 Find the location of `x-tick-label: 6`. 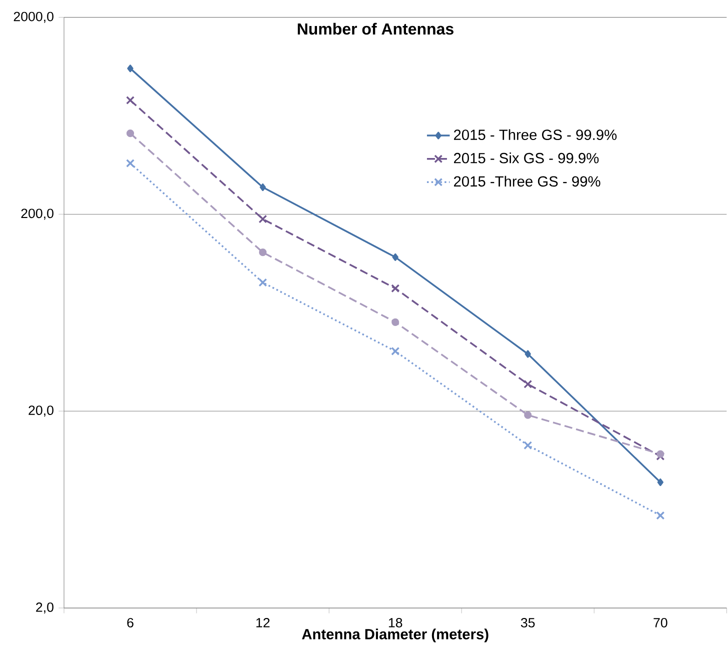

x-tick-label: 6 is located at coordinates (130, 623).